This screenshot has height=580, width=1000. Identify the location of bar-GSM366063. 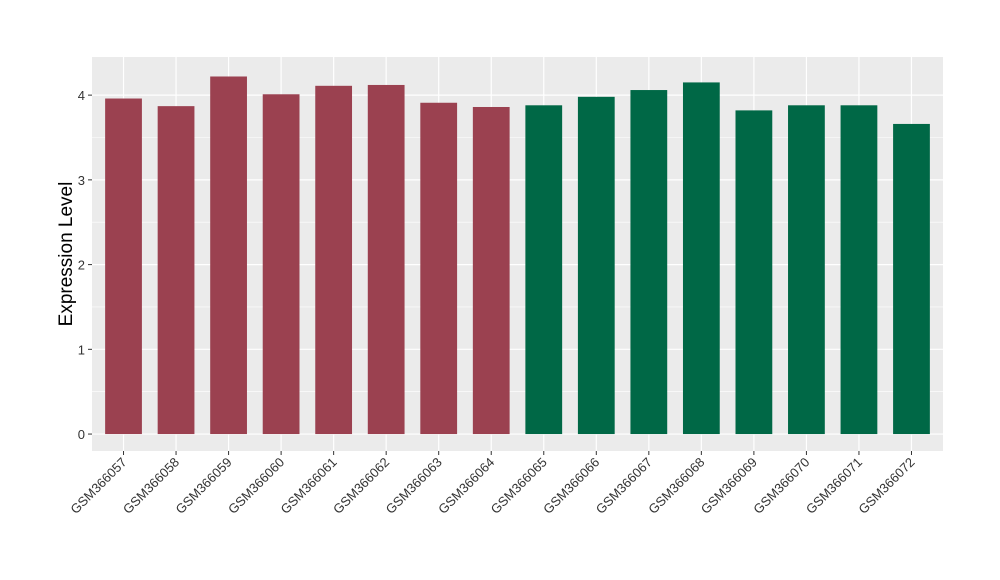
(439, 268).